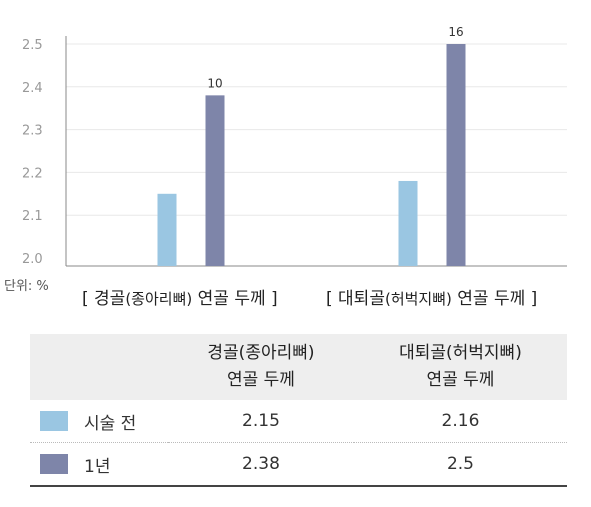 This screenshot has height=507, width=591. What do you see at coordinates (261, 464) in the screenshot?
I see `table-cell: 2.38` at bounding box center [261, 464].